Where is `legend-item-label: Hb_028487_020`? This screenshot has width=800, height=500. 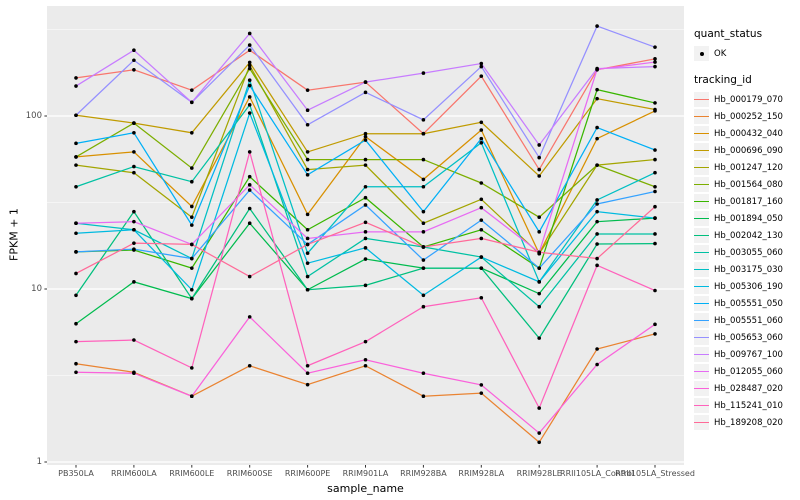
legend-item-label: Hb_028487_020 is located at coordinates (748, 388).